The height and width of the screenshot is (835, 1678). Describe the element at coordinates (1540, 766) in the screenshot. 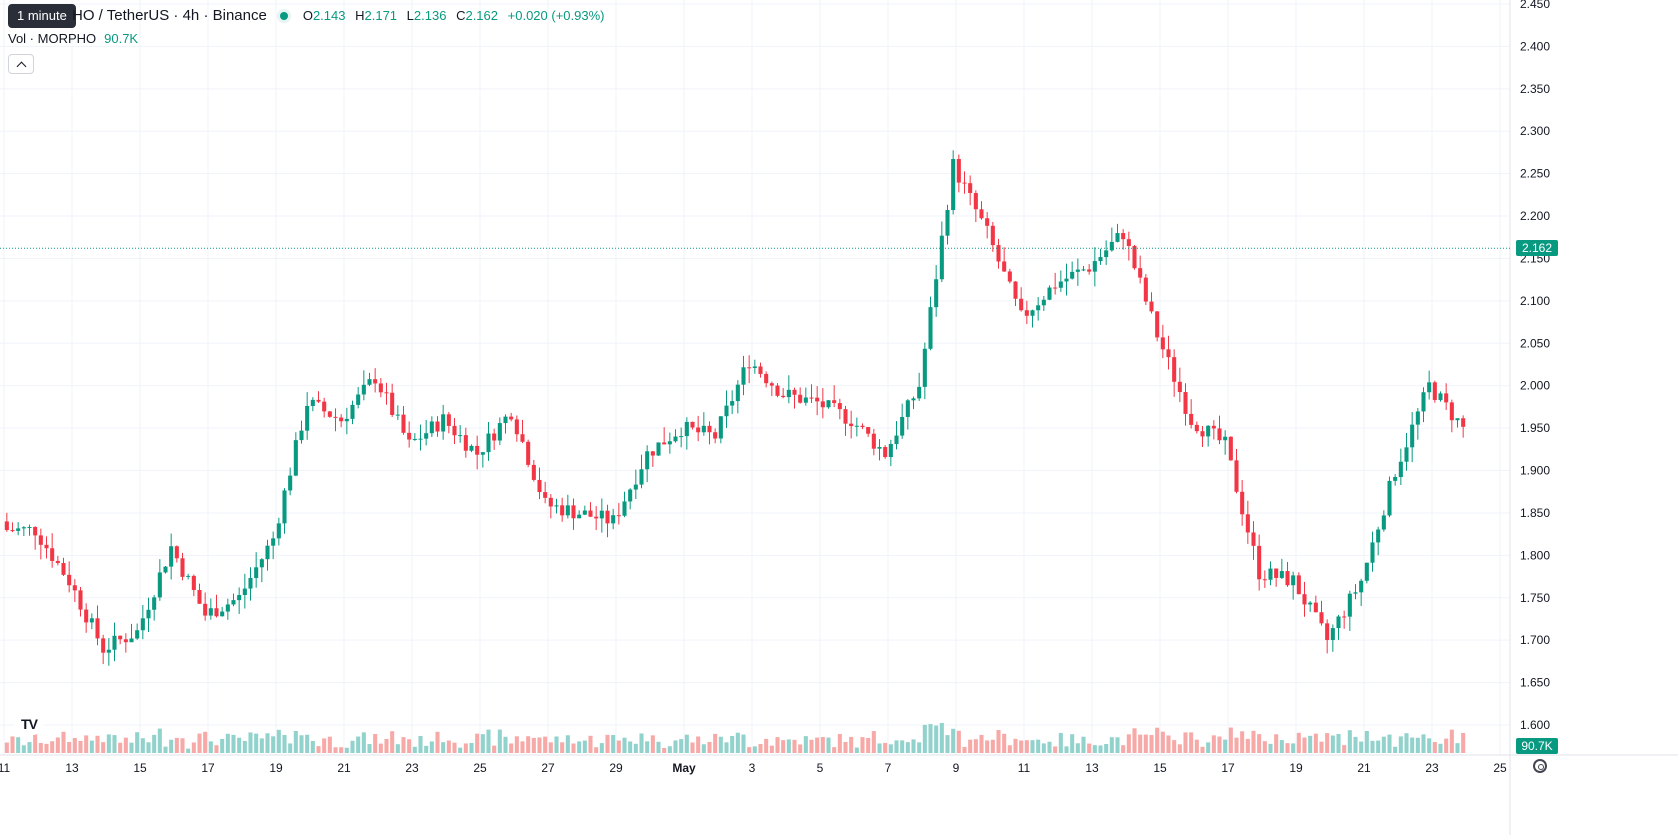

I see `settings-icon` at that location.